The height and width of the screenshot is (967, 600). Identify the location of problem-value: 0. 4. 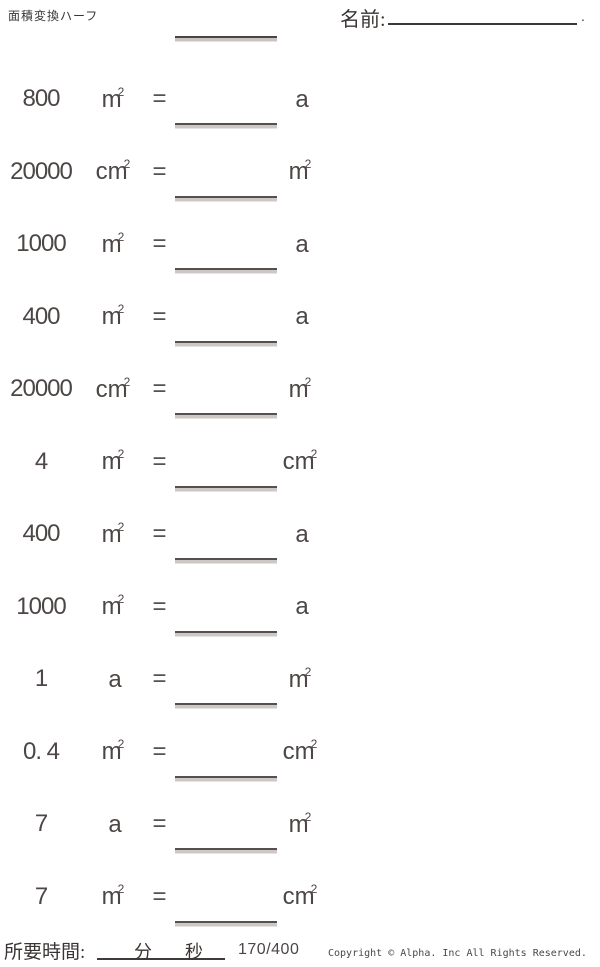
(41, 751).